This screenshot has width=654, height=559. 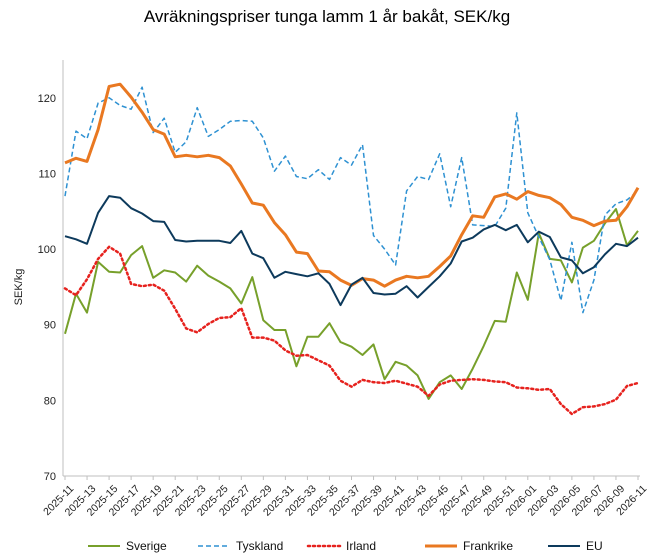 I want to click on legend-label-irland: Irland, so click(x=361, y=546).